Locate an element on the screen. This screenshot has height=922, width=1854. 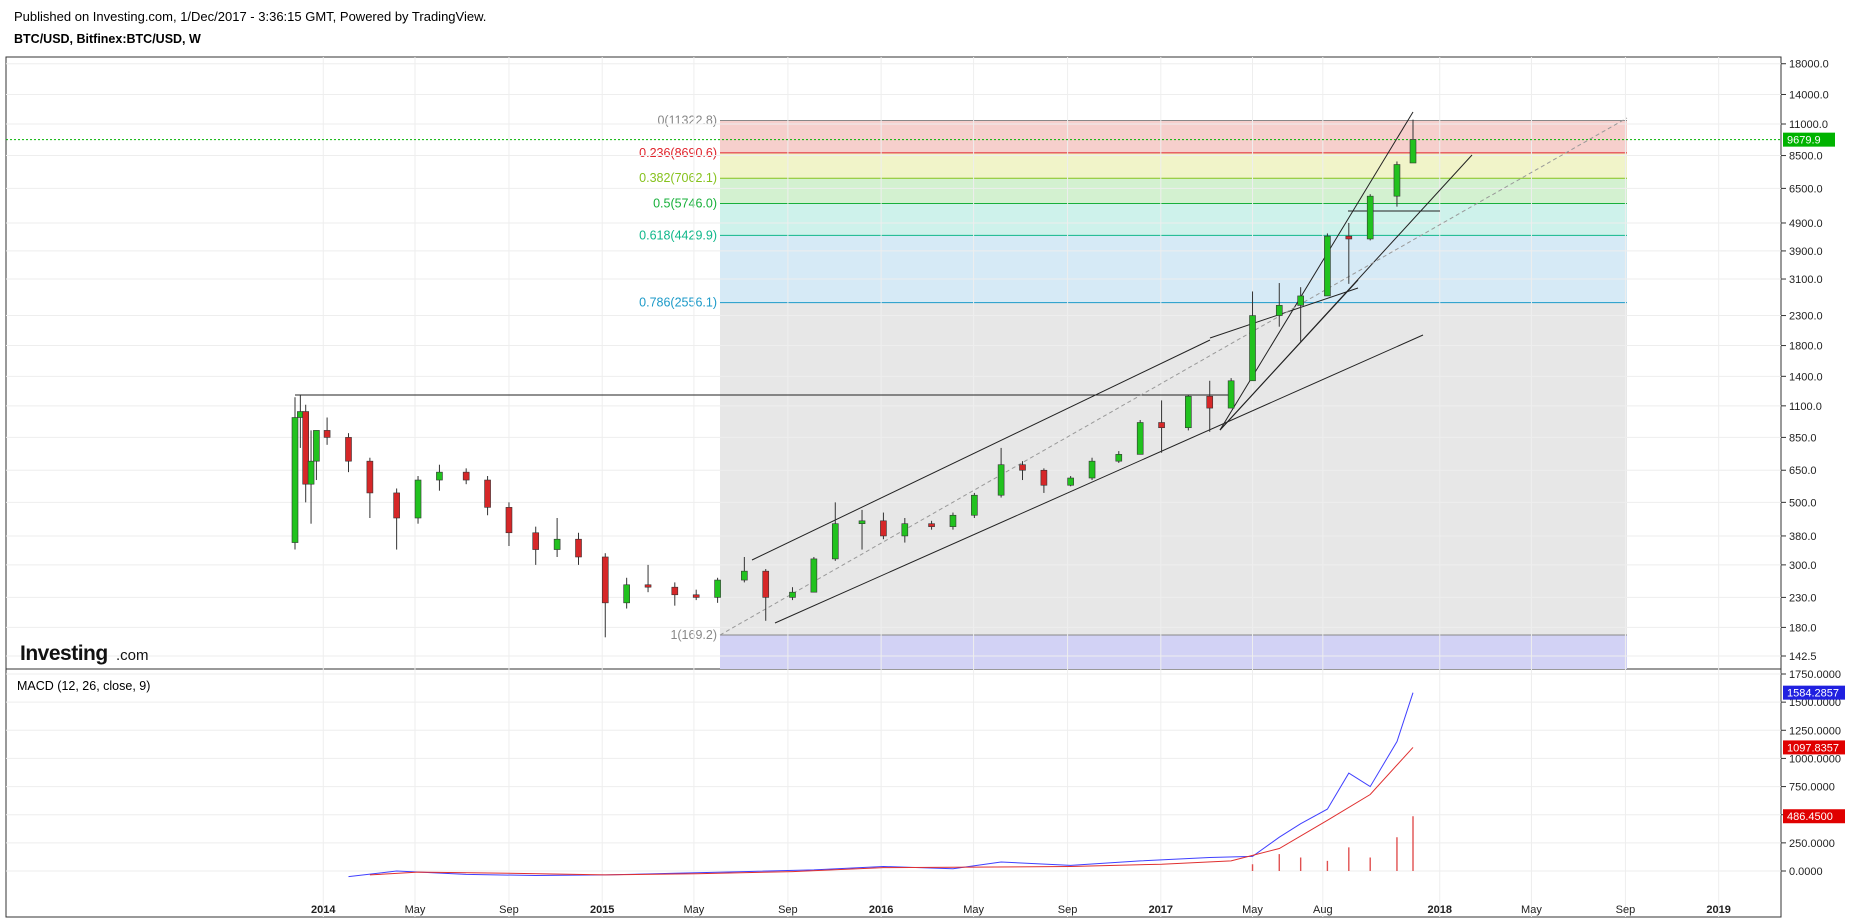
y-tick-label: 3100.0 is located at coordinates (1806, 280).